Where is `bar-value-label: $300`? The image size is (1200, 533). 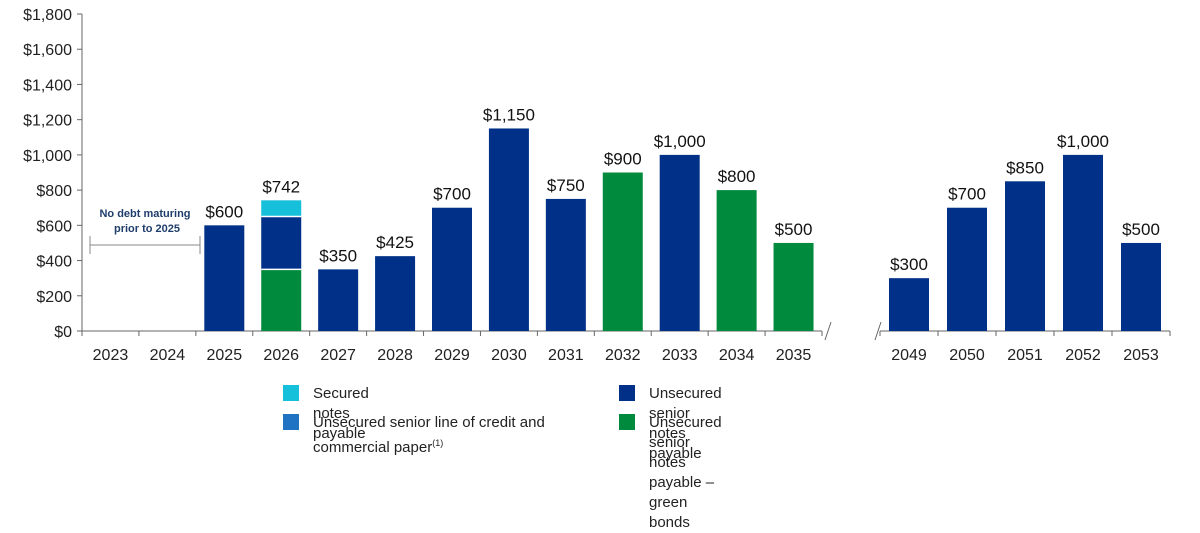 bar-value-label: $300 is located at coordinates (909, 264).